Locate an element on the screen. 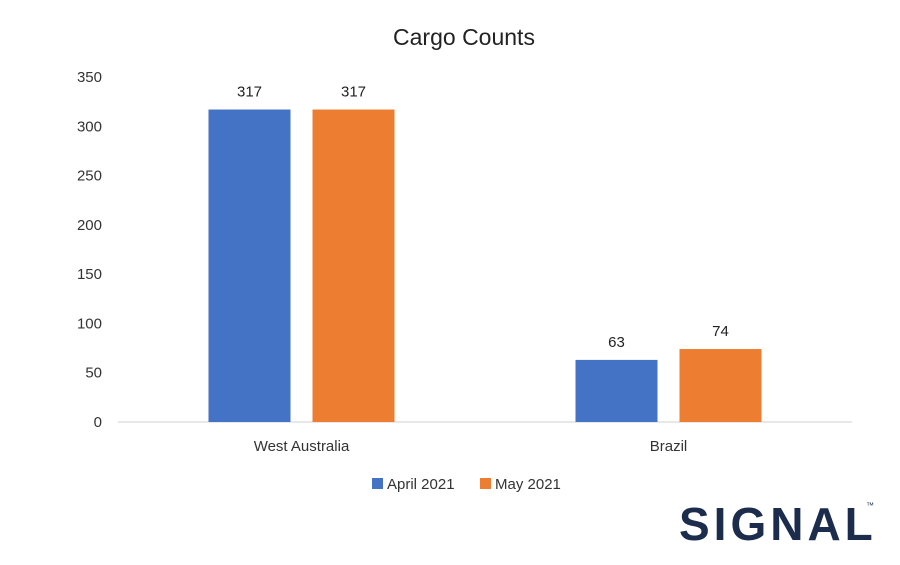 This screenshot has height=565, width=900. y-tick-label: 50 is located at coordinates (93, 373).